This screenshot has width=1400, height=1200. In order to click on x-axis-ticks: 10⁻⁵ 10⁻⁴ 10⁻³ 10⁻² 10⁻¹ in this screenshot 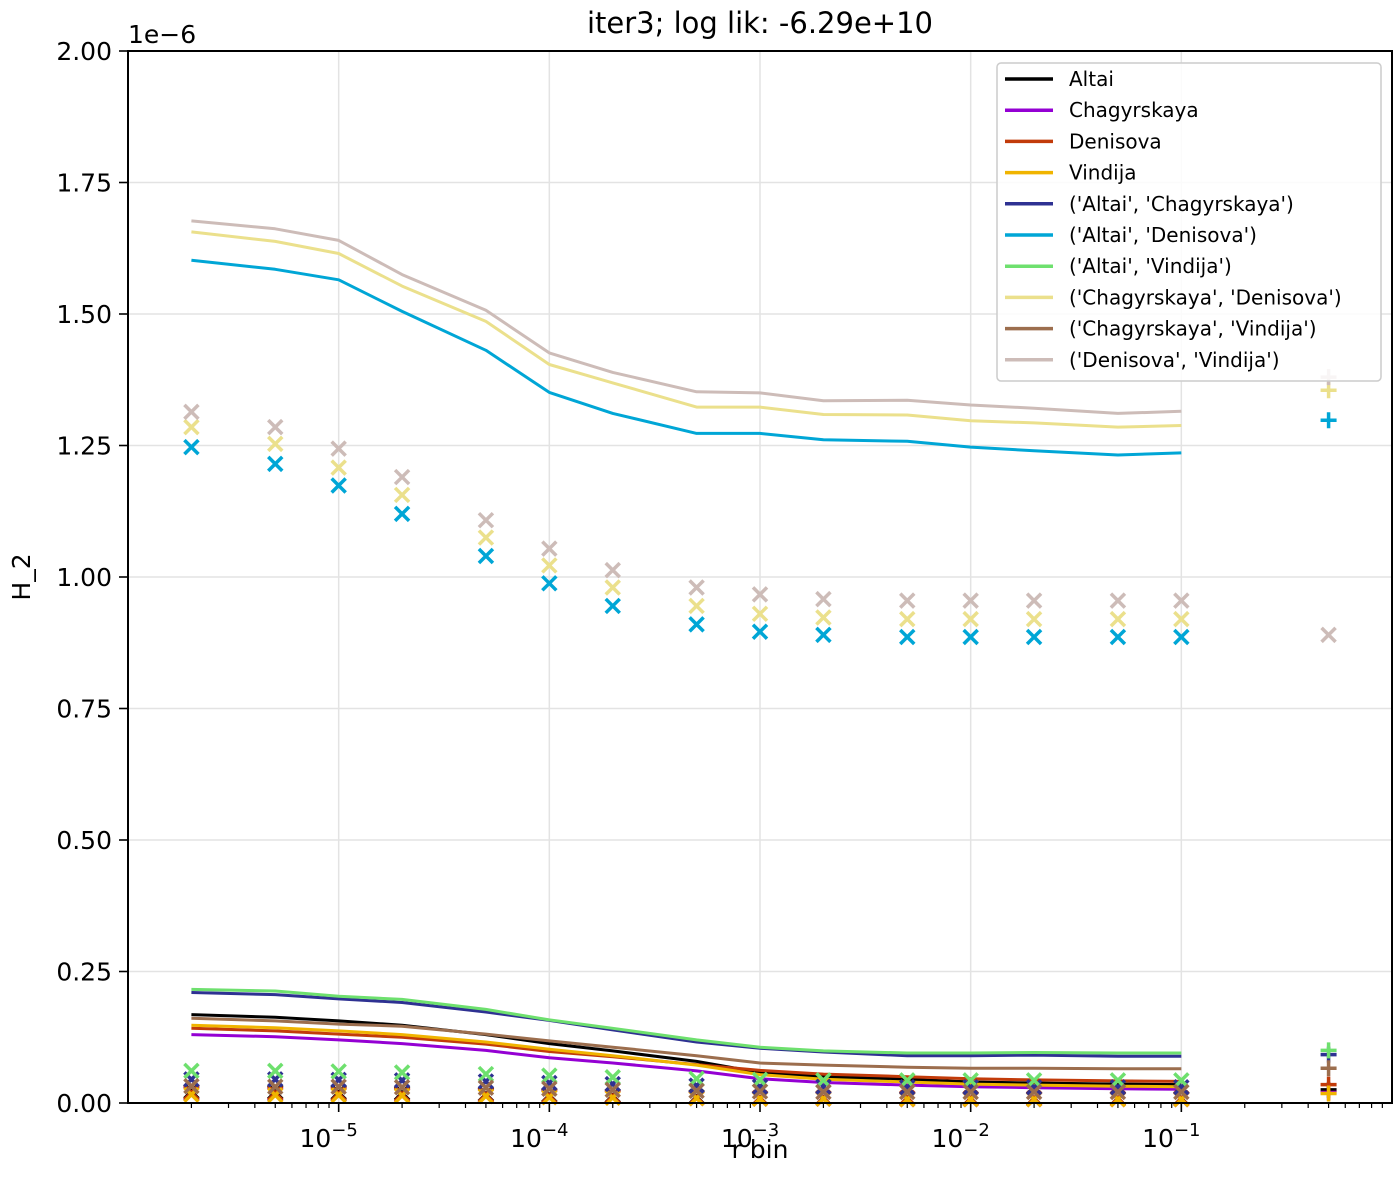, I will do `click(786, 1128)`.